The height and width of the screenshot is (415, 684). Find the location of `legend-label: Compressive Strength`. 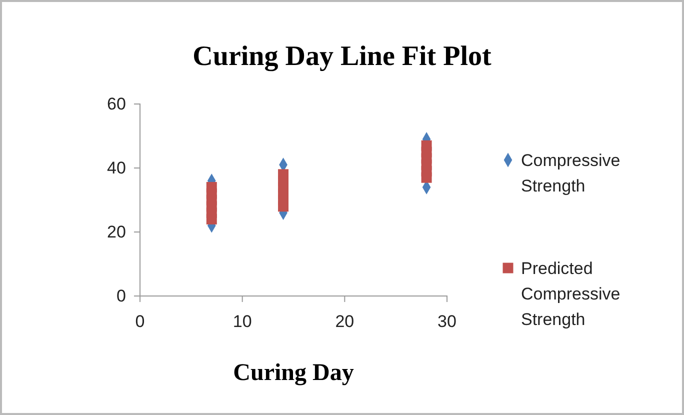

legend-label: Compressive Strength is located at coordinates (570, 173).